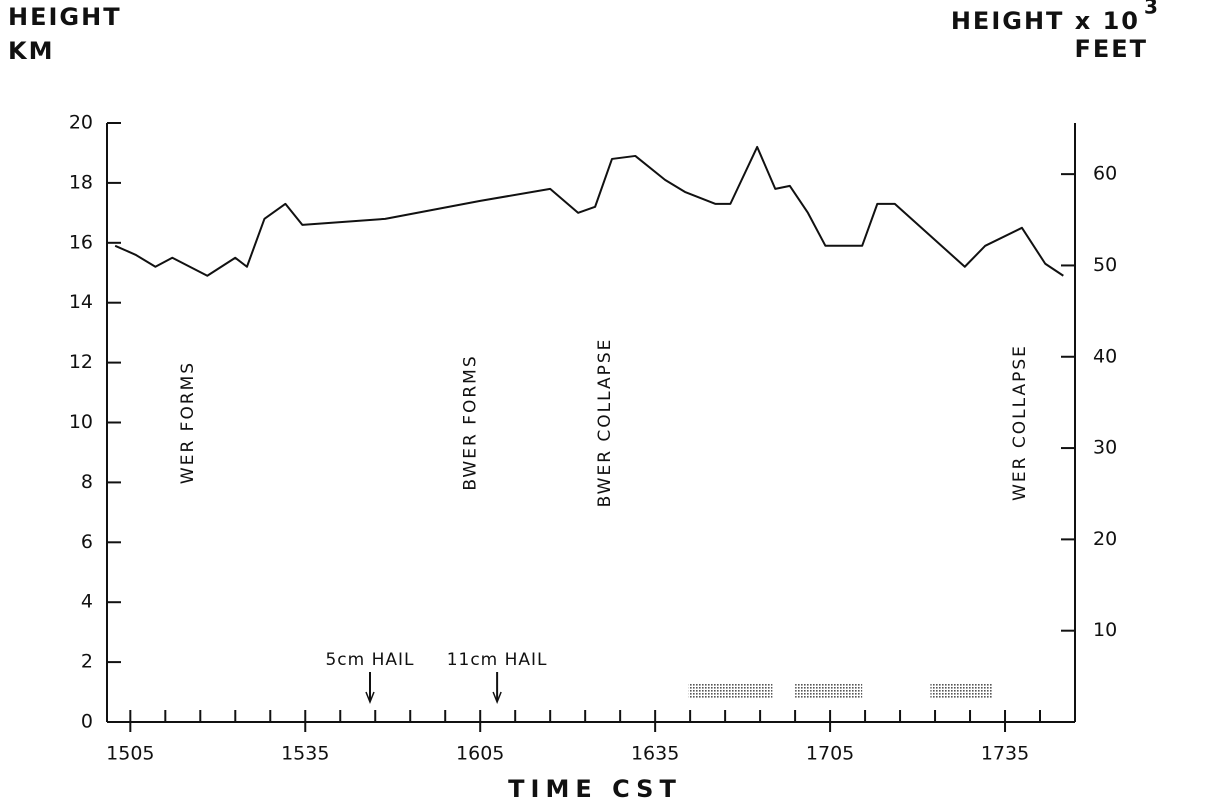  What do you see at coordinates (81, 123) in the screenshot?
I see `y-tick-label: 20` at bounding box center [81, 123].